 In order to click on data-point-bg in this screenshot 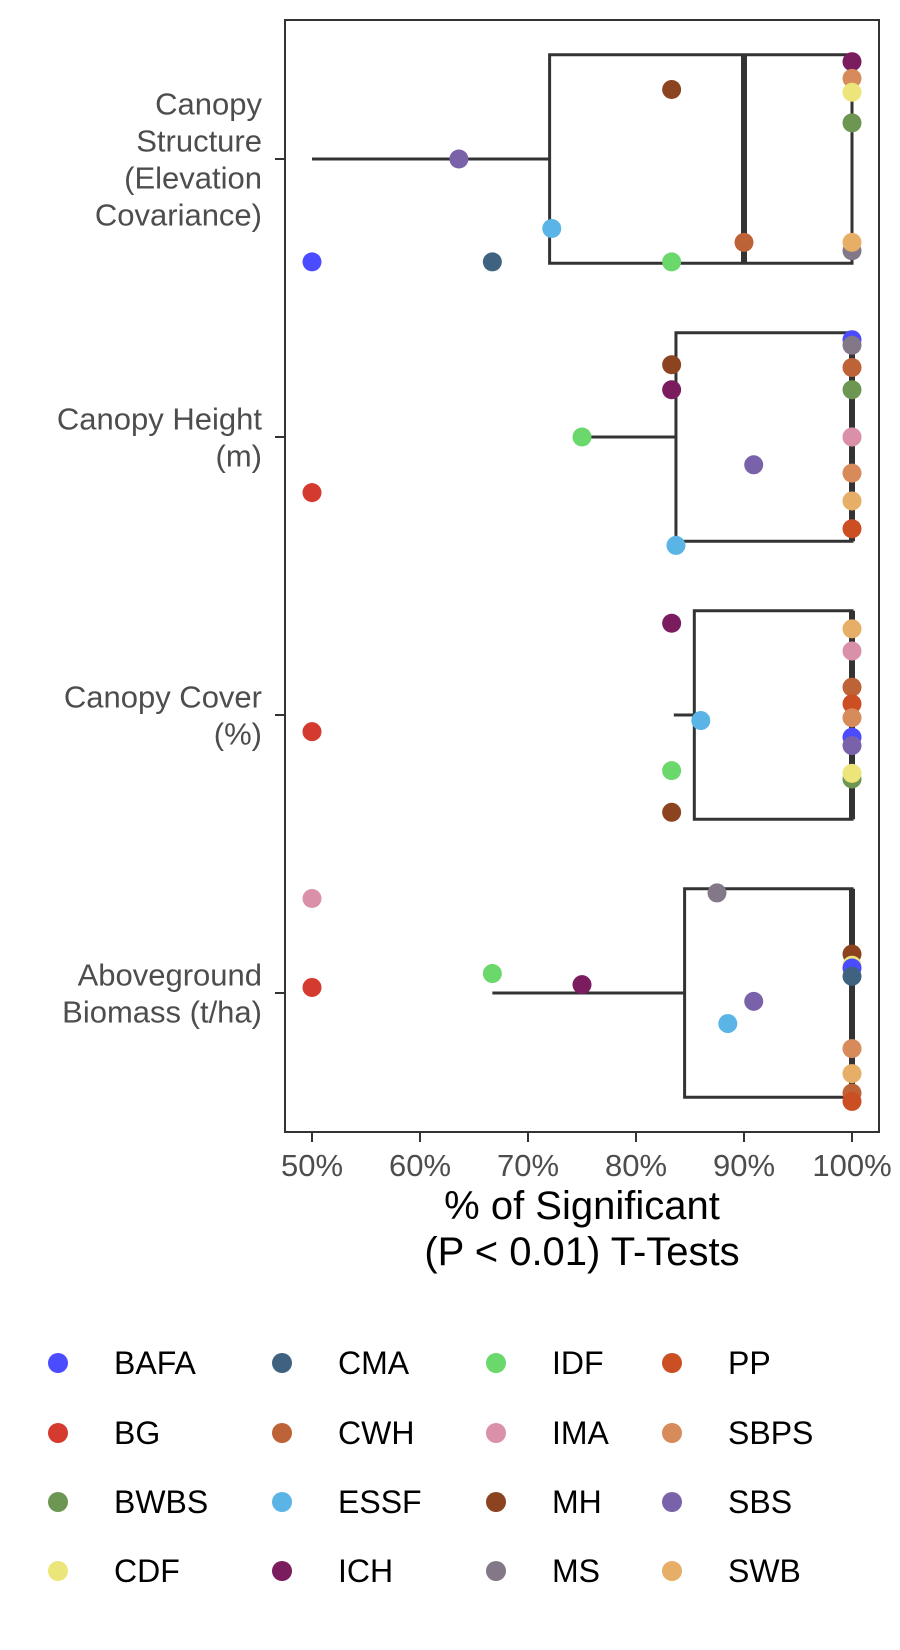, I will do `click(312, 732)`.